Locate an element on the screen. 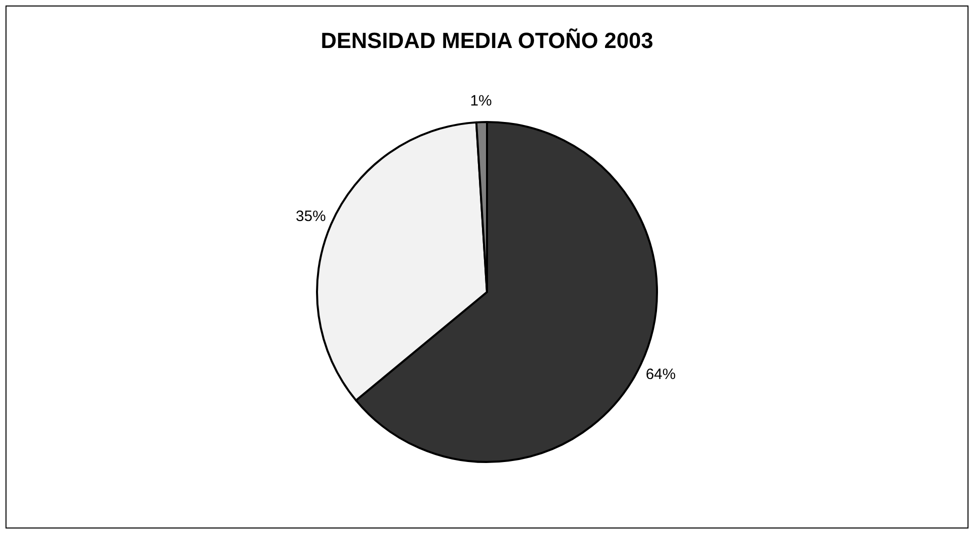  data-label: 64% is located at coordinates (661, 374).